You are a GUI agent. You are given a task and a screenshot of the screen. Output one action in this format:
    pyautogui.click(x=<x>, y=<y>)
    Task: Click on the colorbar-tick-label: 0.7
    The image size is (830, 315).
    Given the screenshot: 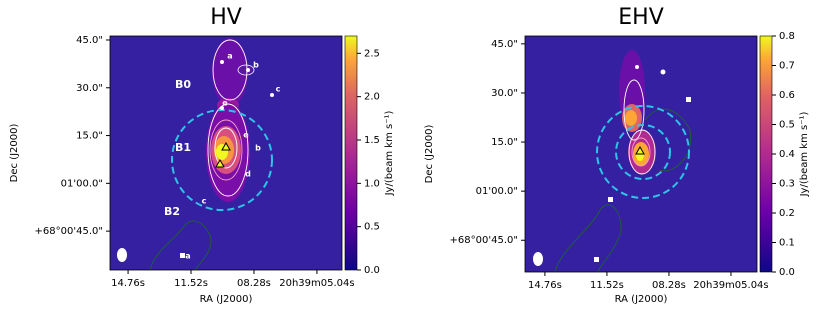 What is the action you would take?
    pyautogui.click(x=787, y=66)
    